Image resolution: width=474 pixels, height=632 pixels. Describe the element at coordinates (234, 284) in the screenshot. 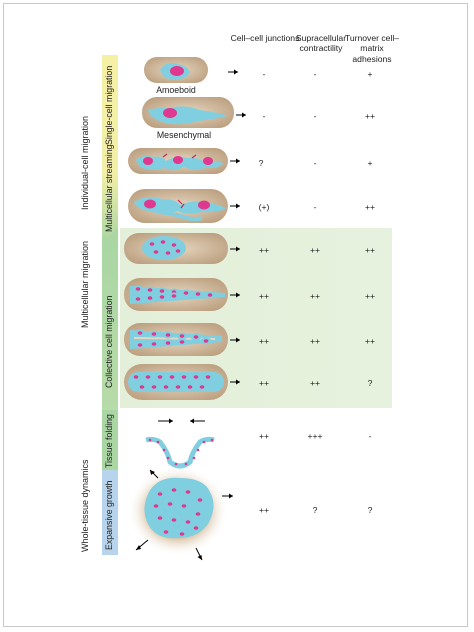

I see `row-arrows` at that location.